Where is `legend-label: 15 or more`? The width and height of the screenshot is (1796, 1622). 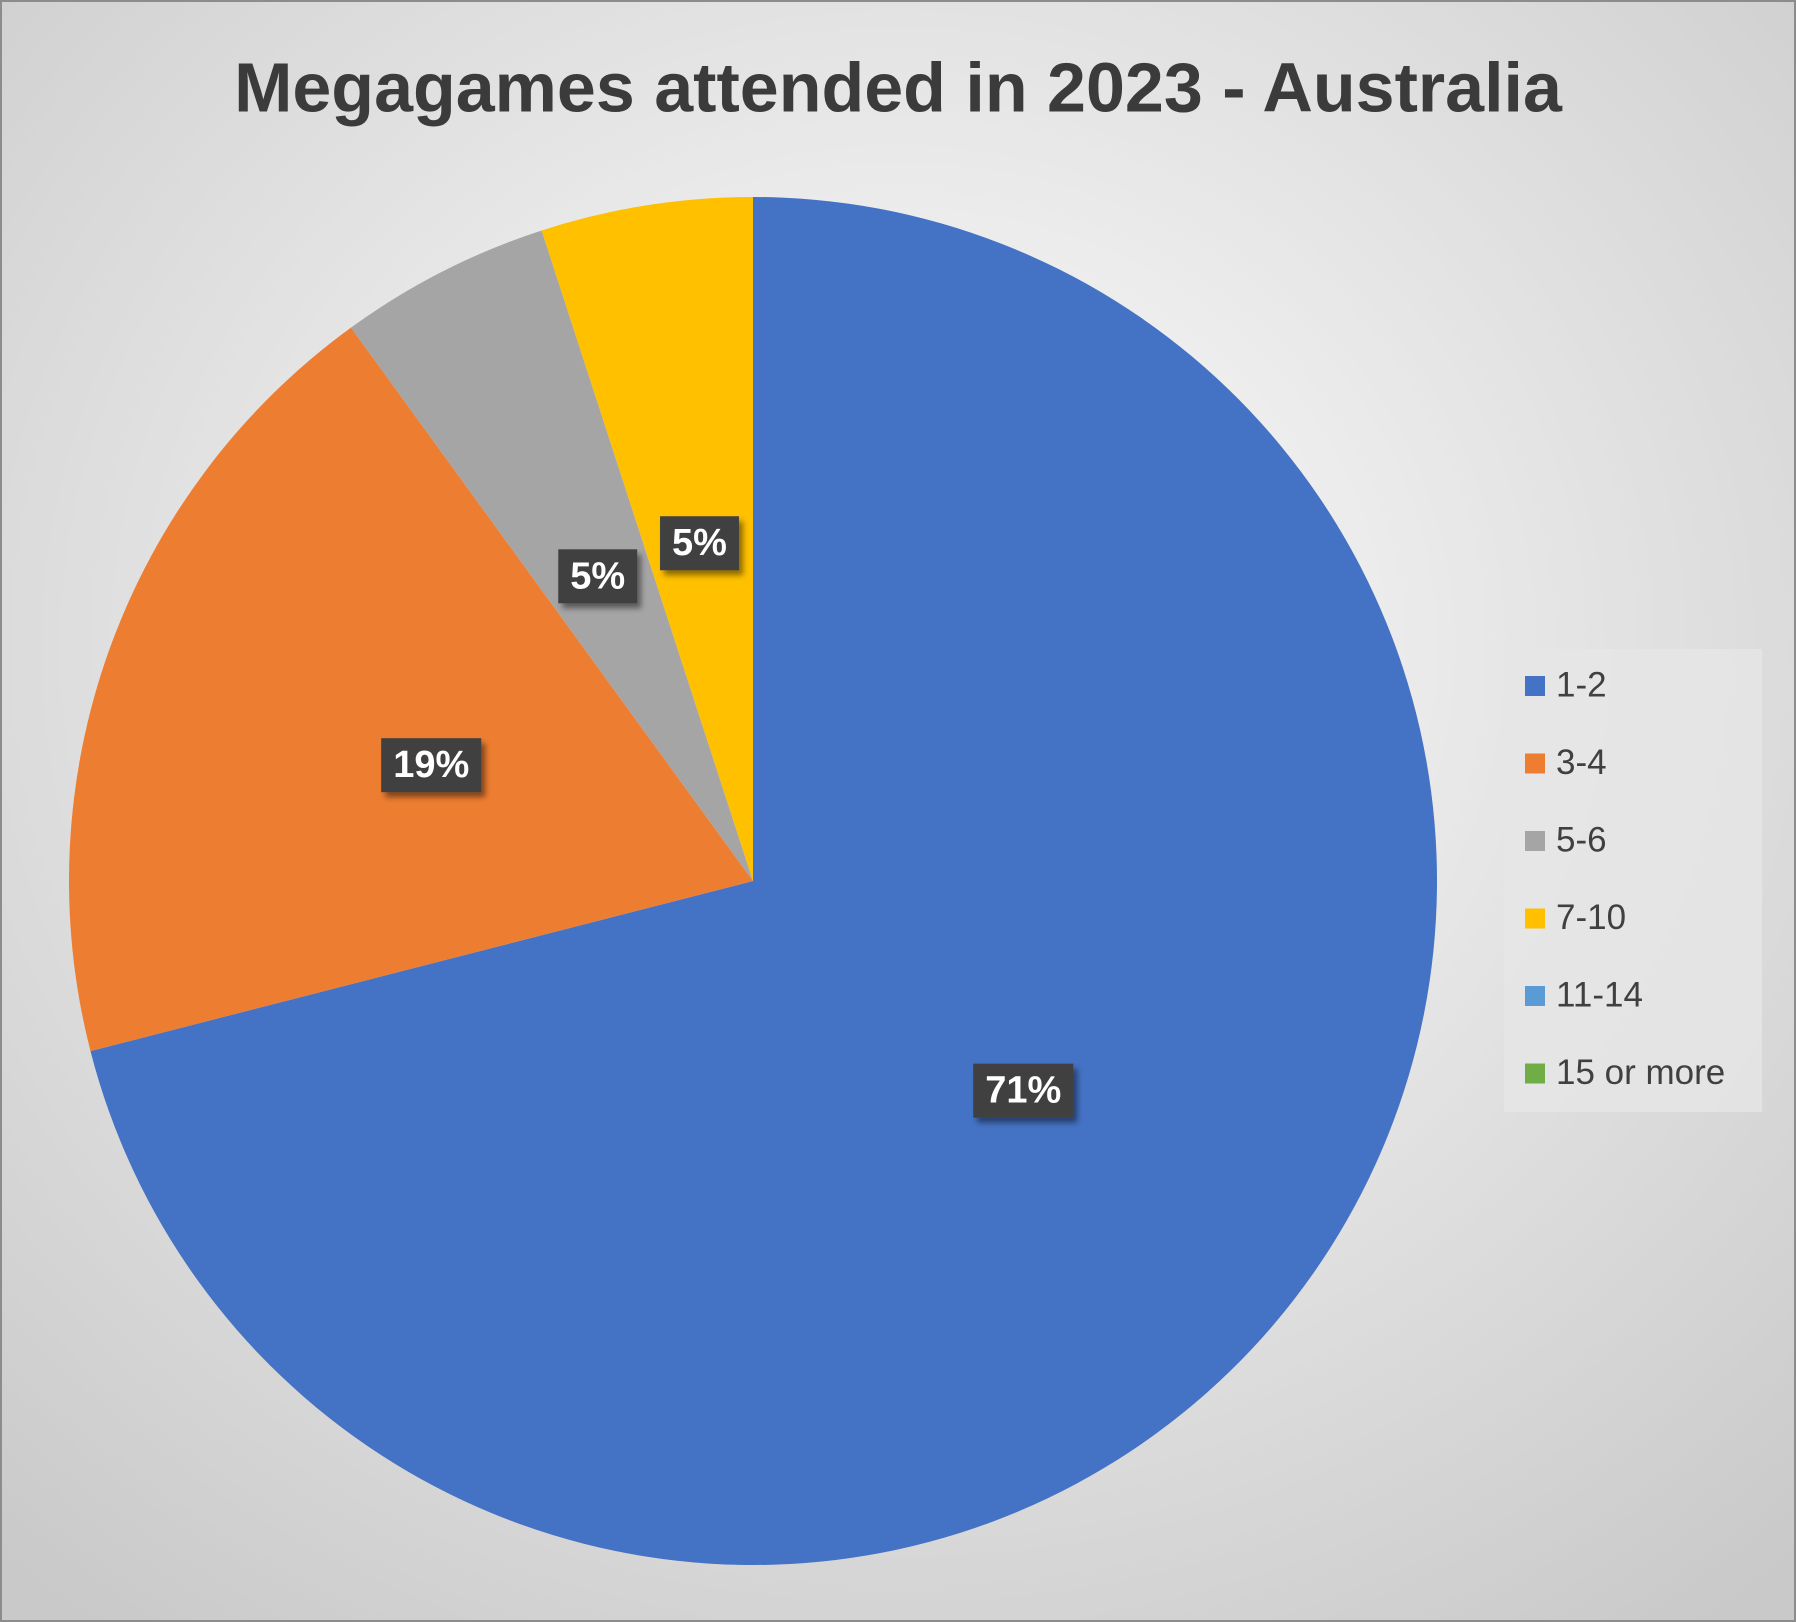
legend-label: 15 or more is located at coordinates (1640, 1072).